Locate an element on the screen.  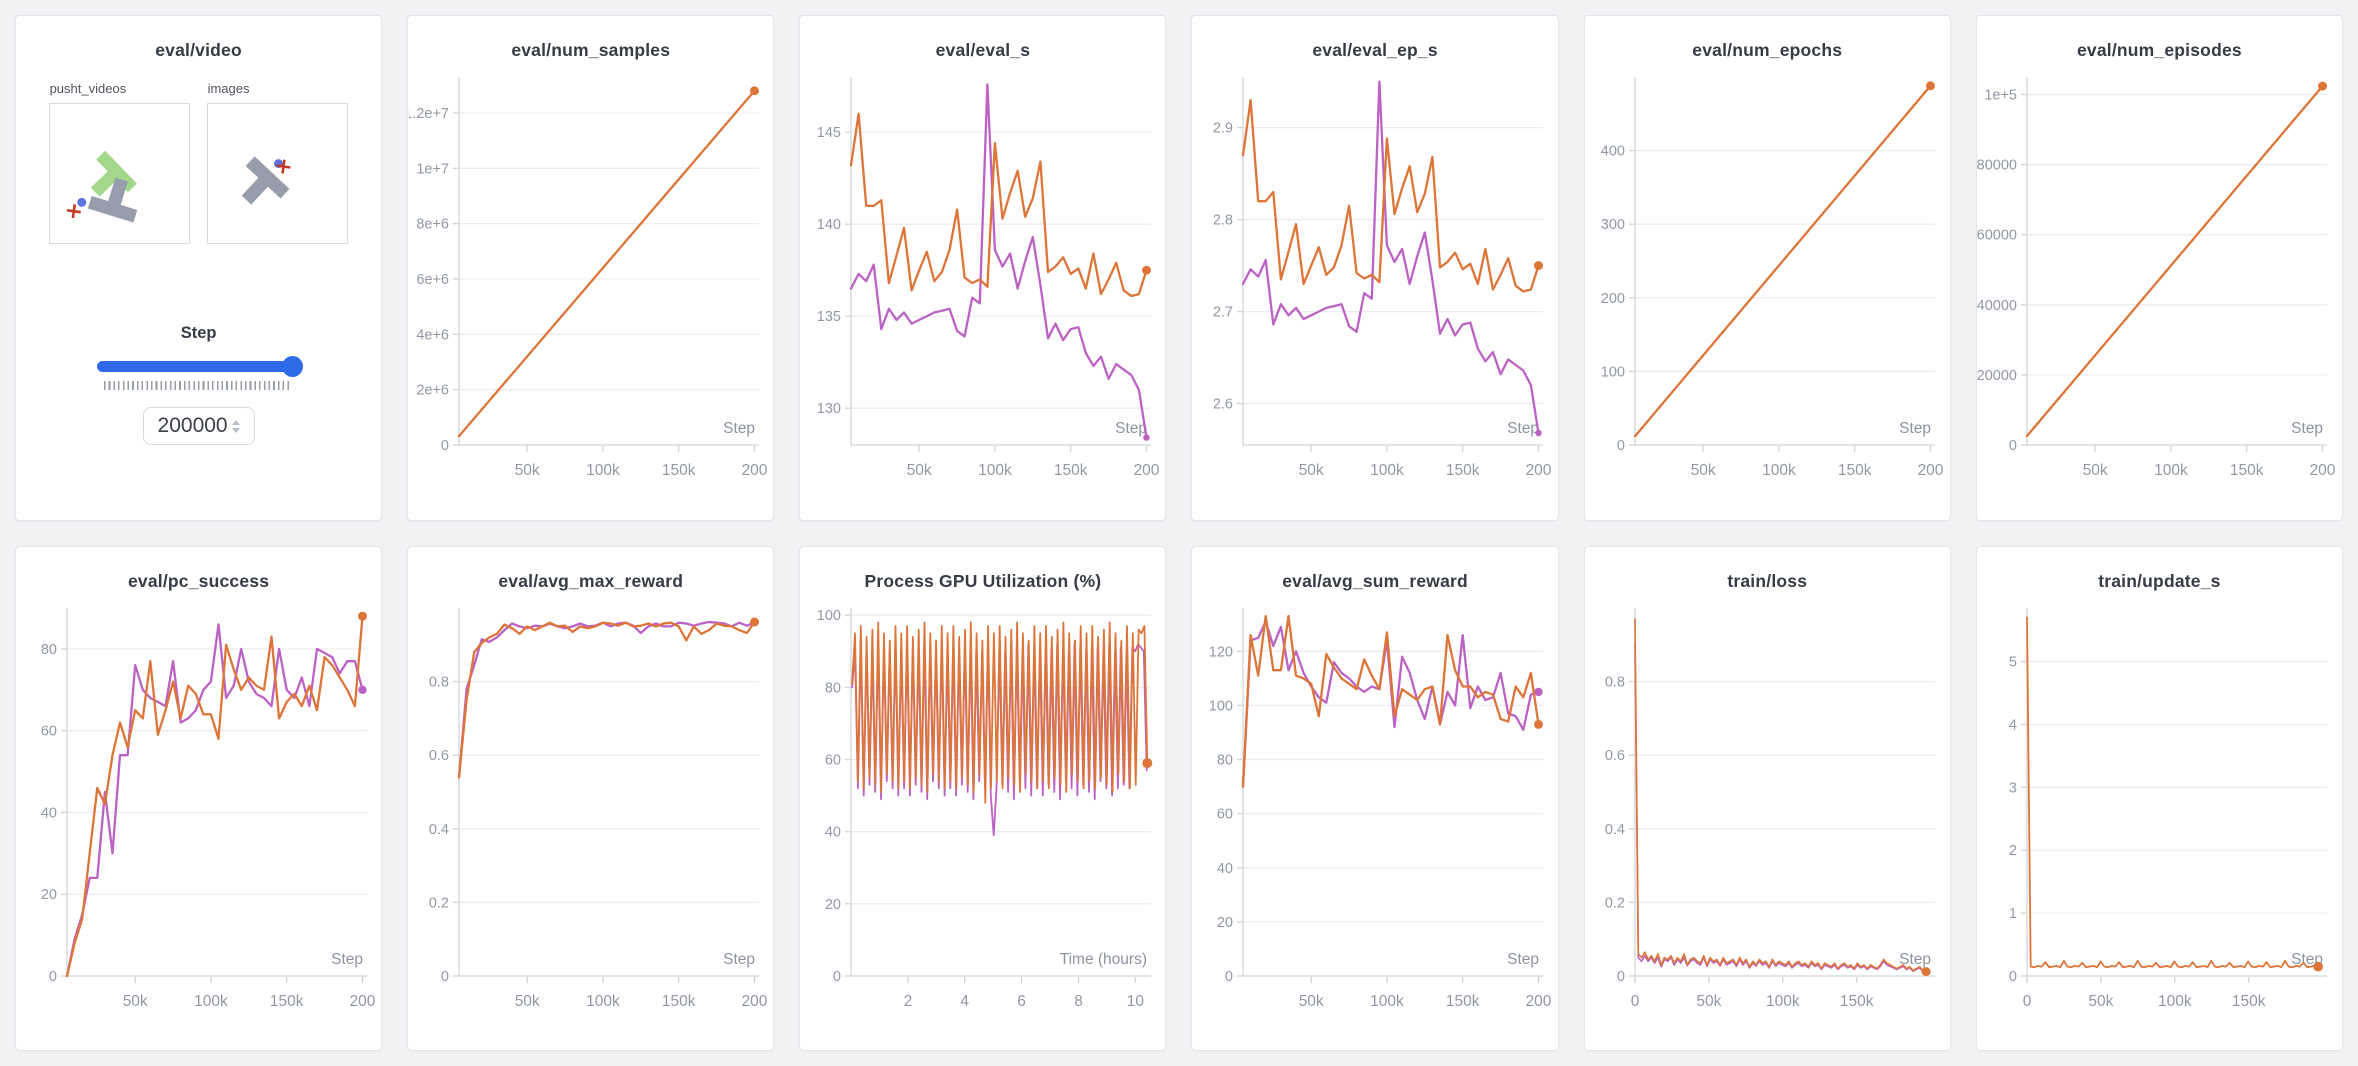
chart-title-eval-avg-max-reward: eval/avg_max_reward is located at coordinates (591, 580).